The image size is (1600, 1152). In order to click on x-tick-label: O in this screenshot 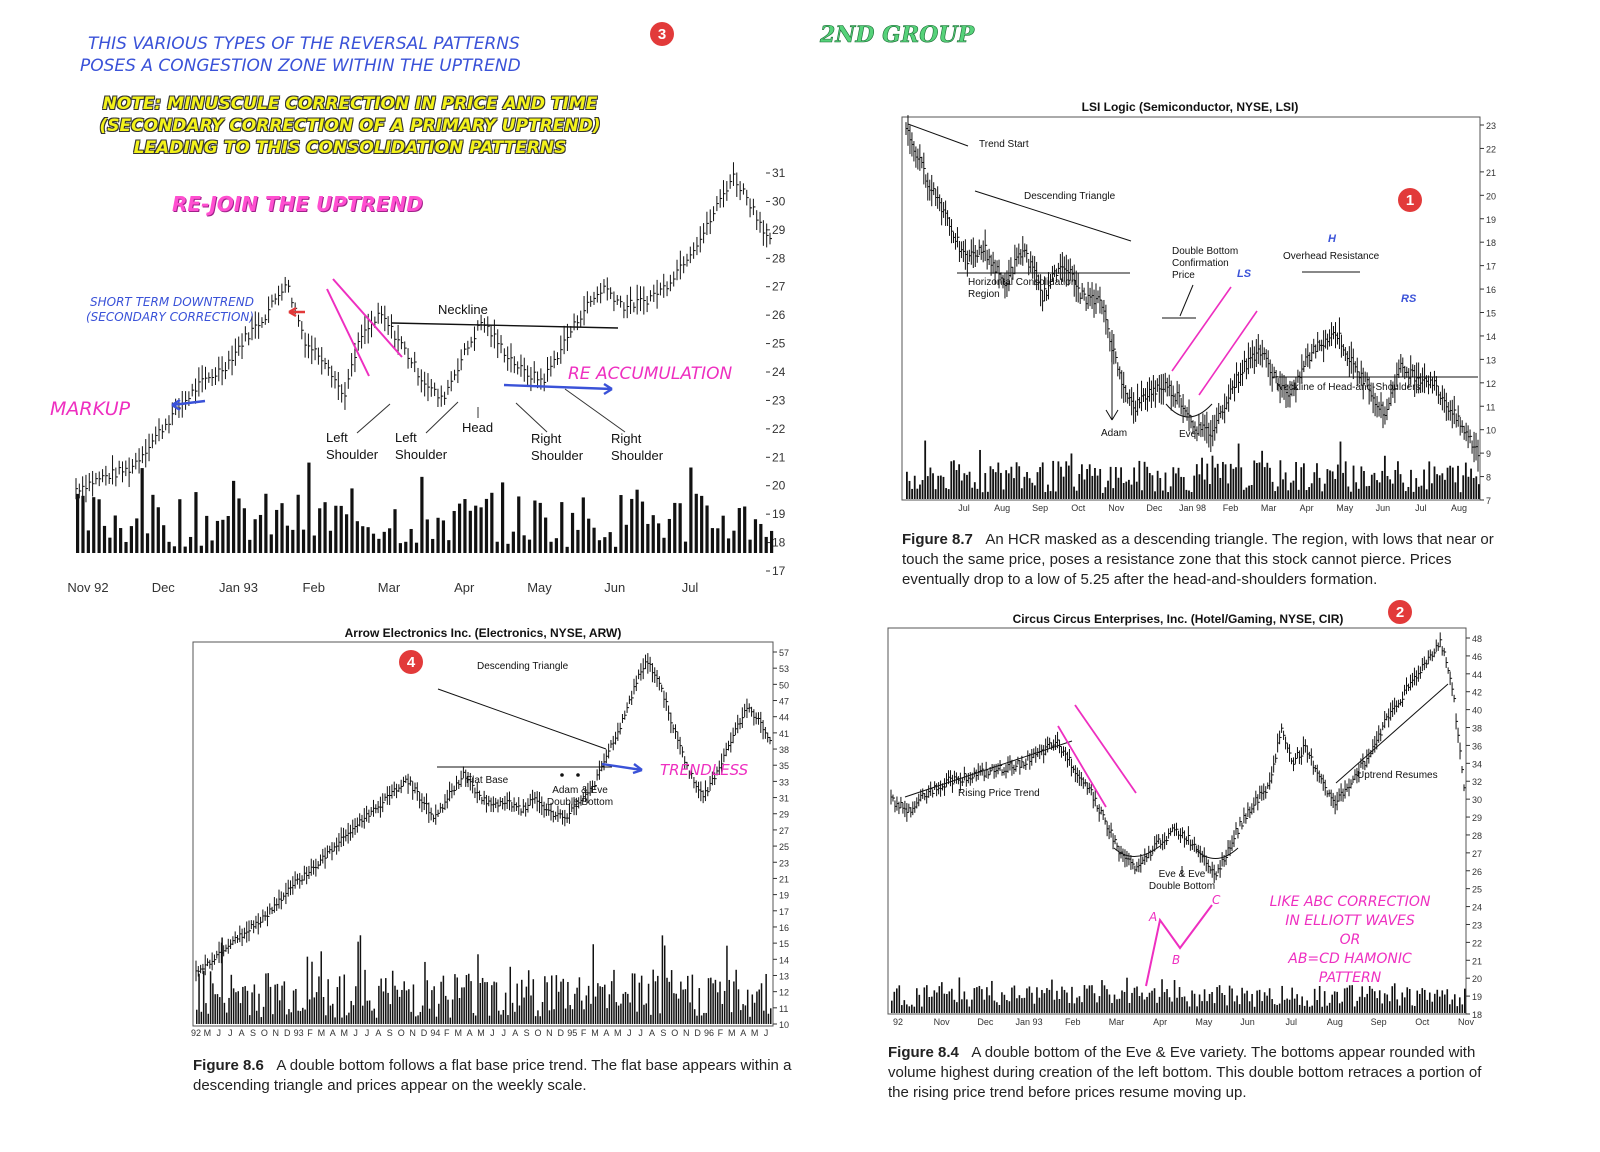, I will do `click(264, 1033)`.